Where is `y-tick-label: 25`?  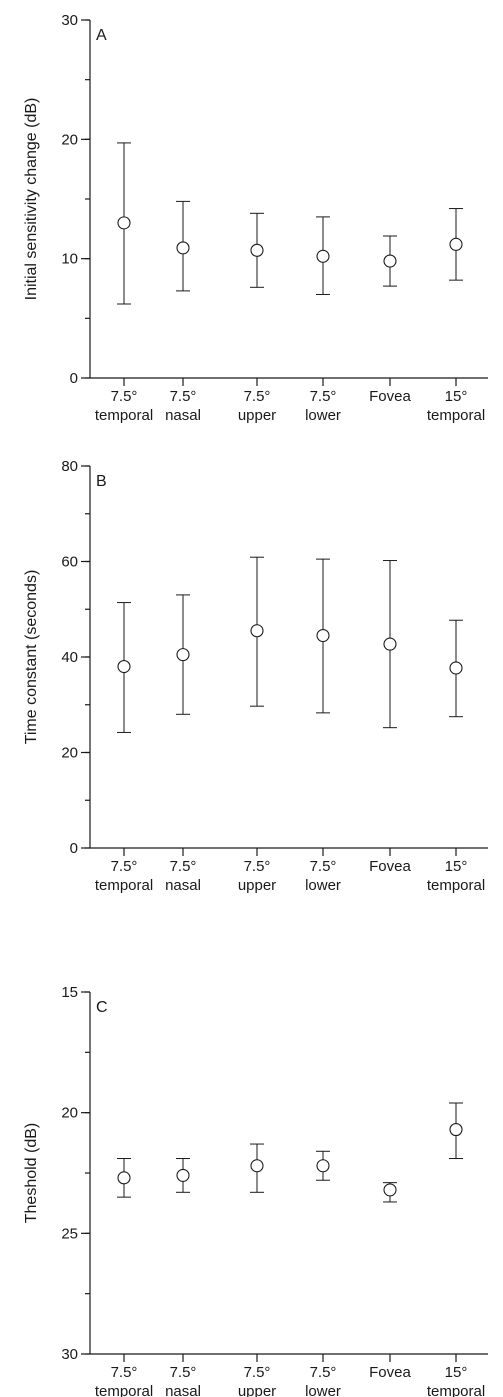 y-tick-label: 25 is located at coordinates (69, 1233).